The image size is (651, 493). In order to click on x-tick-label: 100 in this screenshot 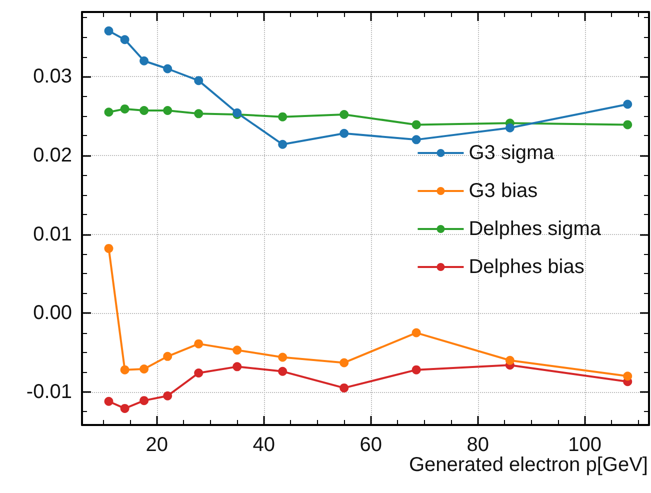, I will do `click(585, 445)`.